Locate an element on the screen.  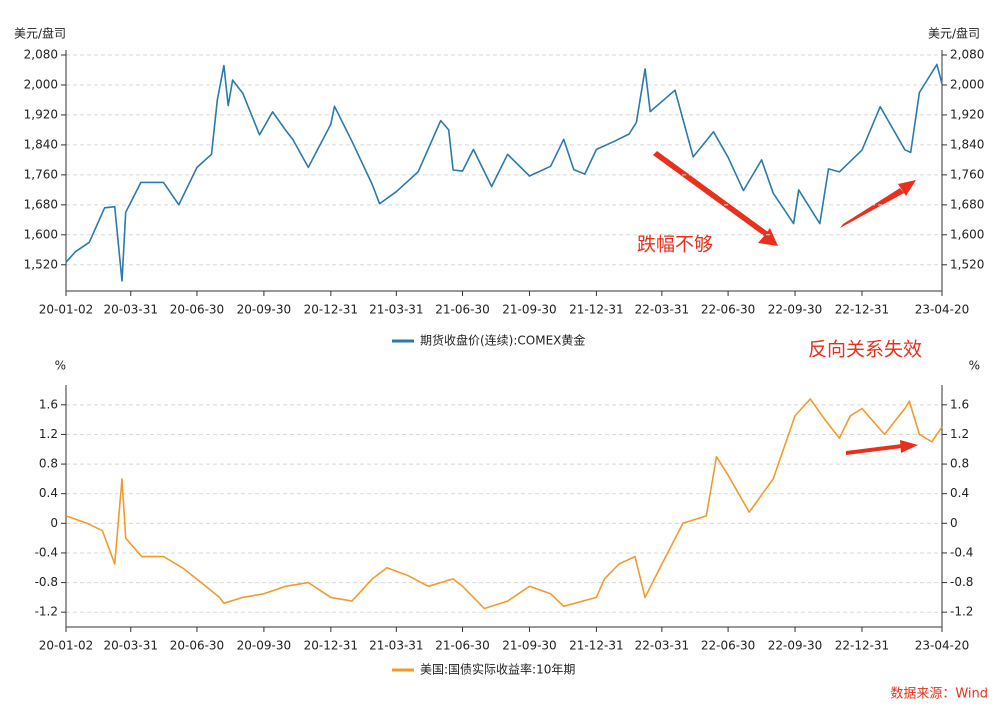
legend-label: 期货收盘价(连续):COMEX黄金 is located at coordinates (502, 340).